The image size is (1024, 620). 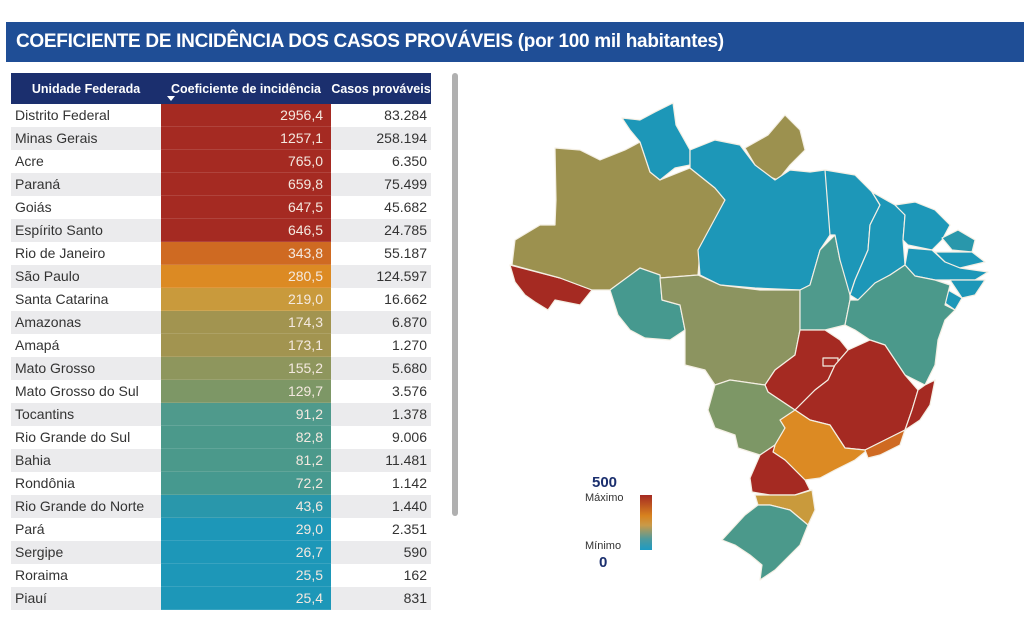 What do you see at coordinates (381, 552) in the screenshot?
I see `cell-casos: 590` at bounding box center [381, 552].